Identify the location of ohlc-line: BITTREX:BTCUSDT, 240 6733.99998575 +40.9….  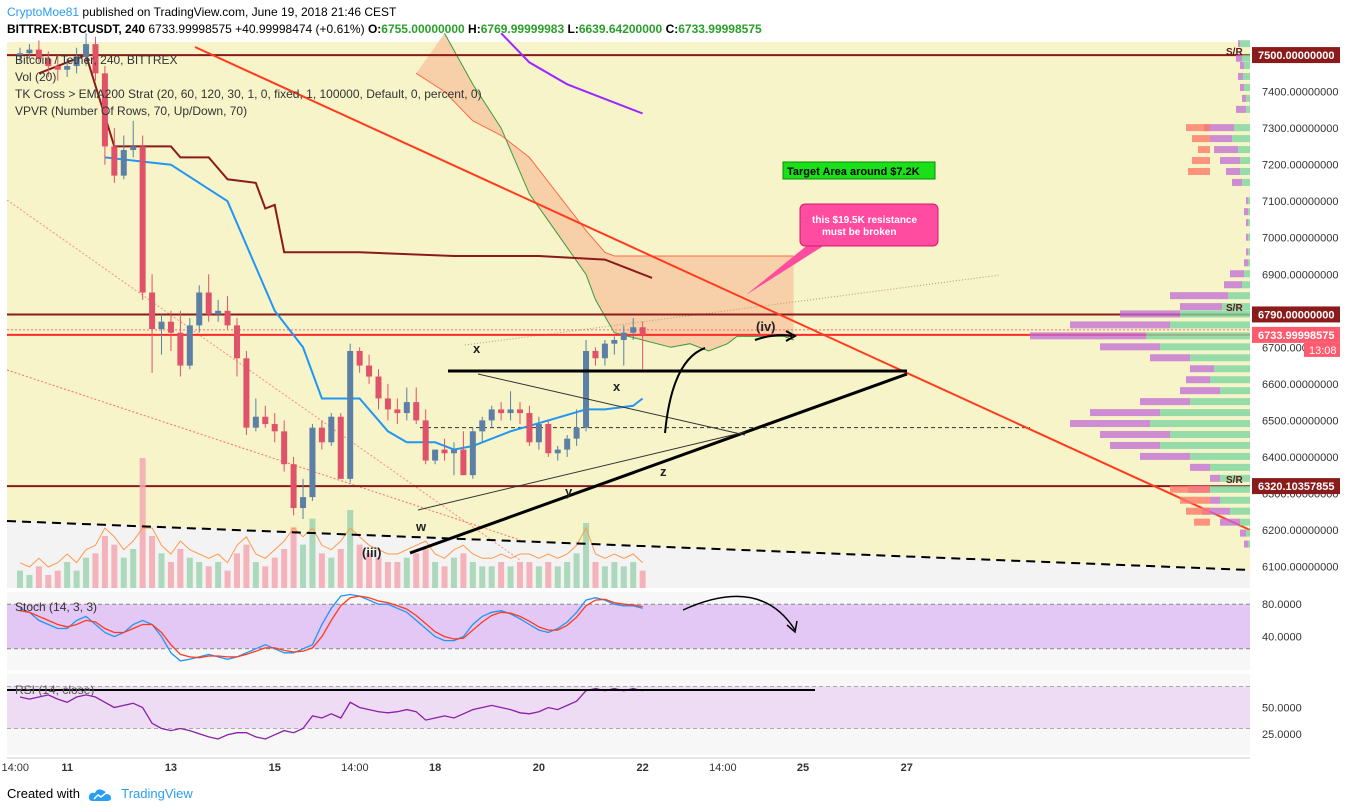
(384, 29).